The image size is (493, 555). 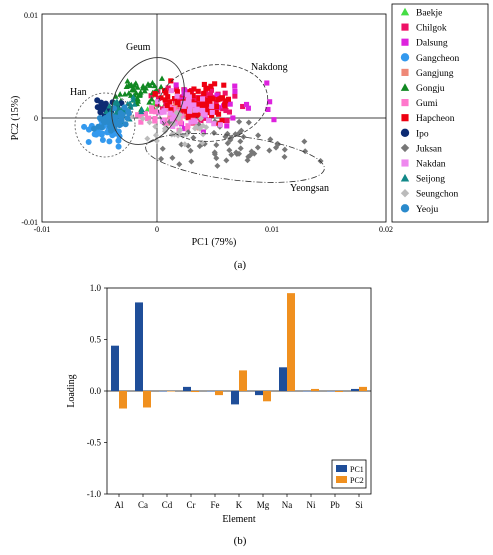 I want to click on legend-marker-nakdan, so click(x=405, y=163).